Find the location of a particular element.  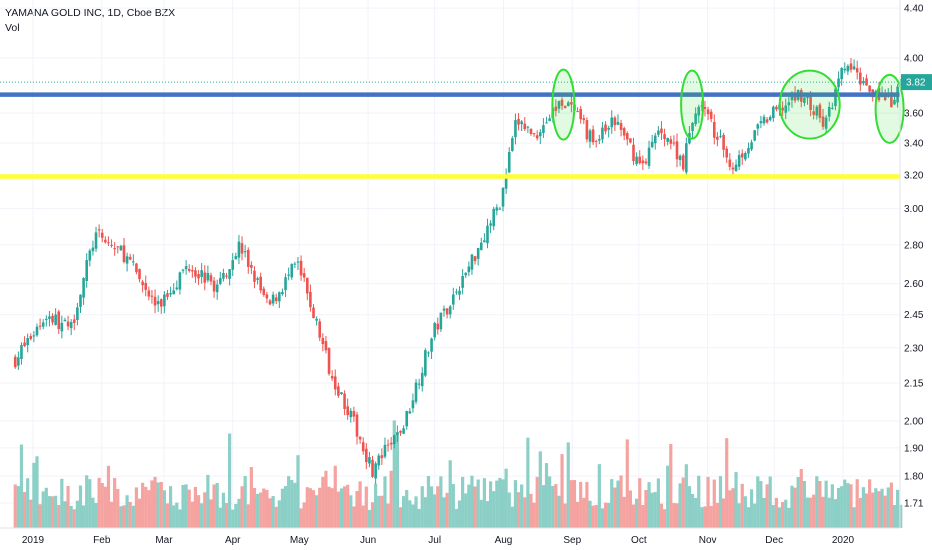

y-tick-label: 4.40 is located at coordinates (914, 9).